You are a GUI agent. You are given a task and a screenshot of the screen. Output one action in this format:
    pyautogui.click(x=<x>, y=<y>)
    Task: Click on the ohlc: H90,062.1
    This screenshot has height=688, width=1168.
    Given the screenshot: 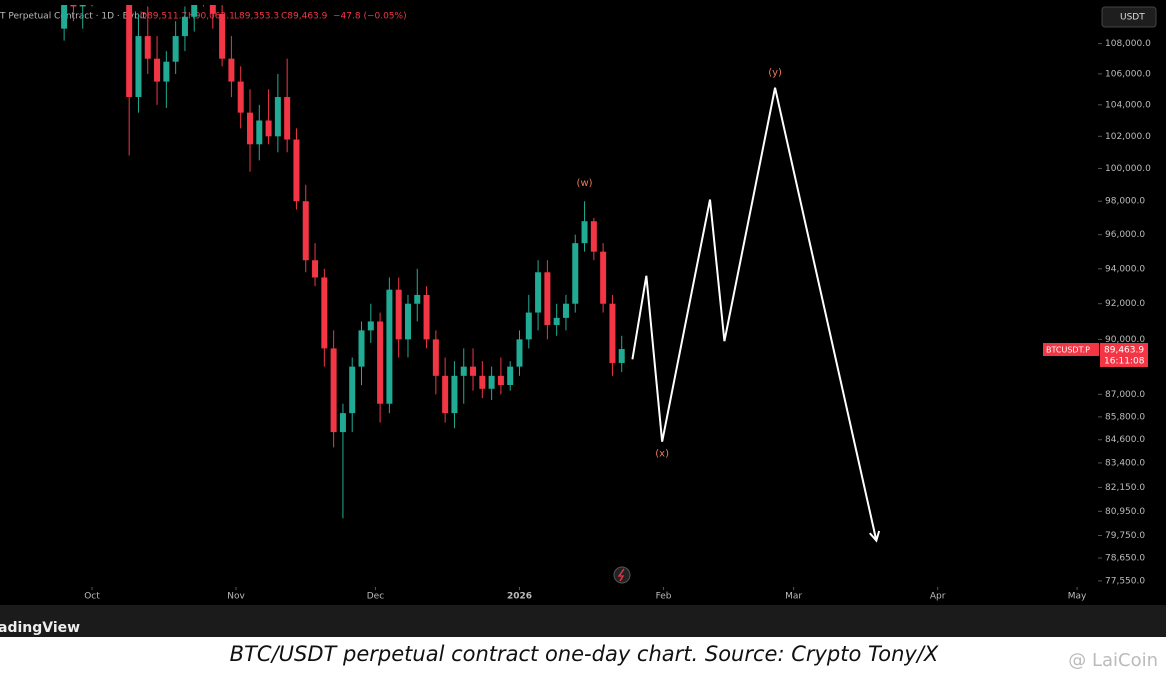 What is the action you would take?
    pyautogui.click(x=211, y=17)
    